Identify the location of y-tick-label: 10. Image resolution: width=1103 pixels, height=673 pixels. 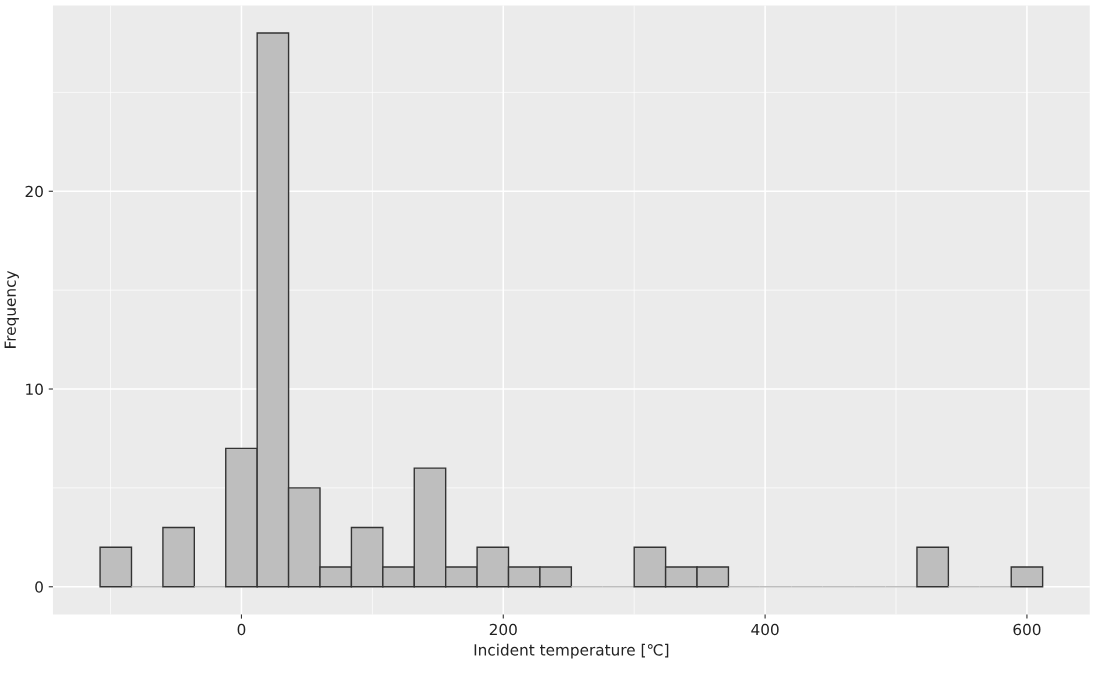
(34, 389).